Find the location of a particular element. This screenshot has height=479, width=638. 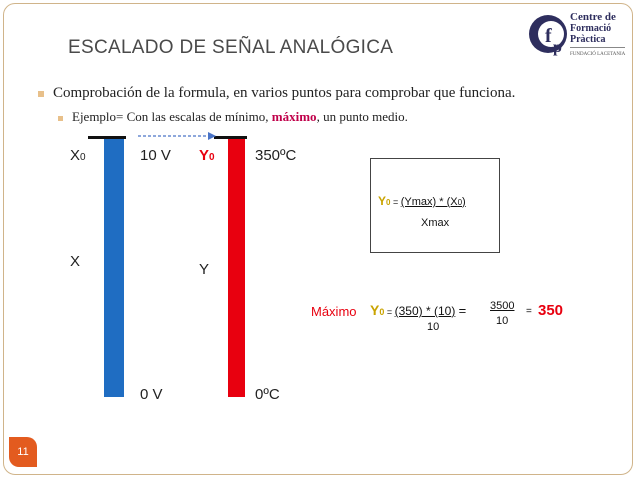

formula-y0-sub: 0 is located at coordinates (388, 202).